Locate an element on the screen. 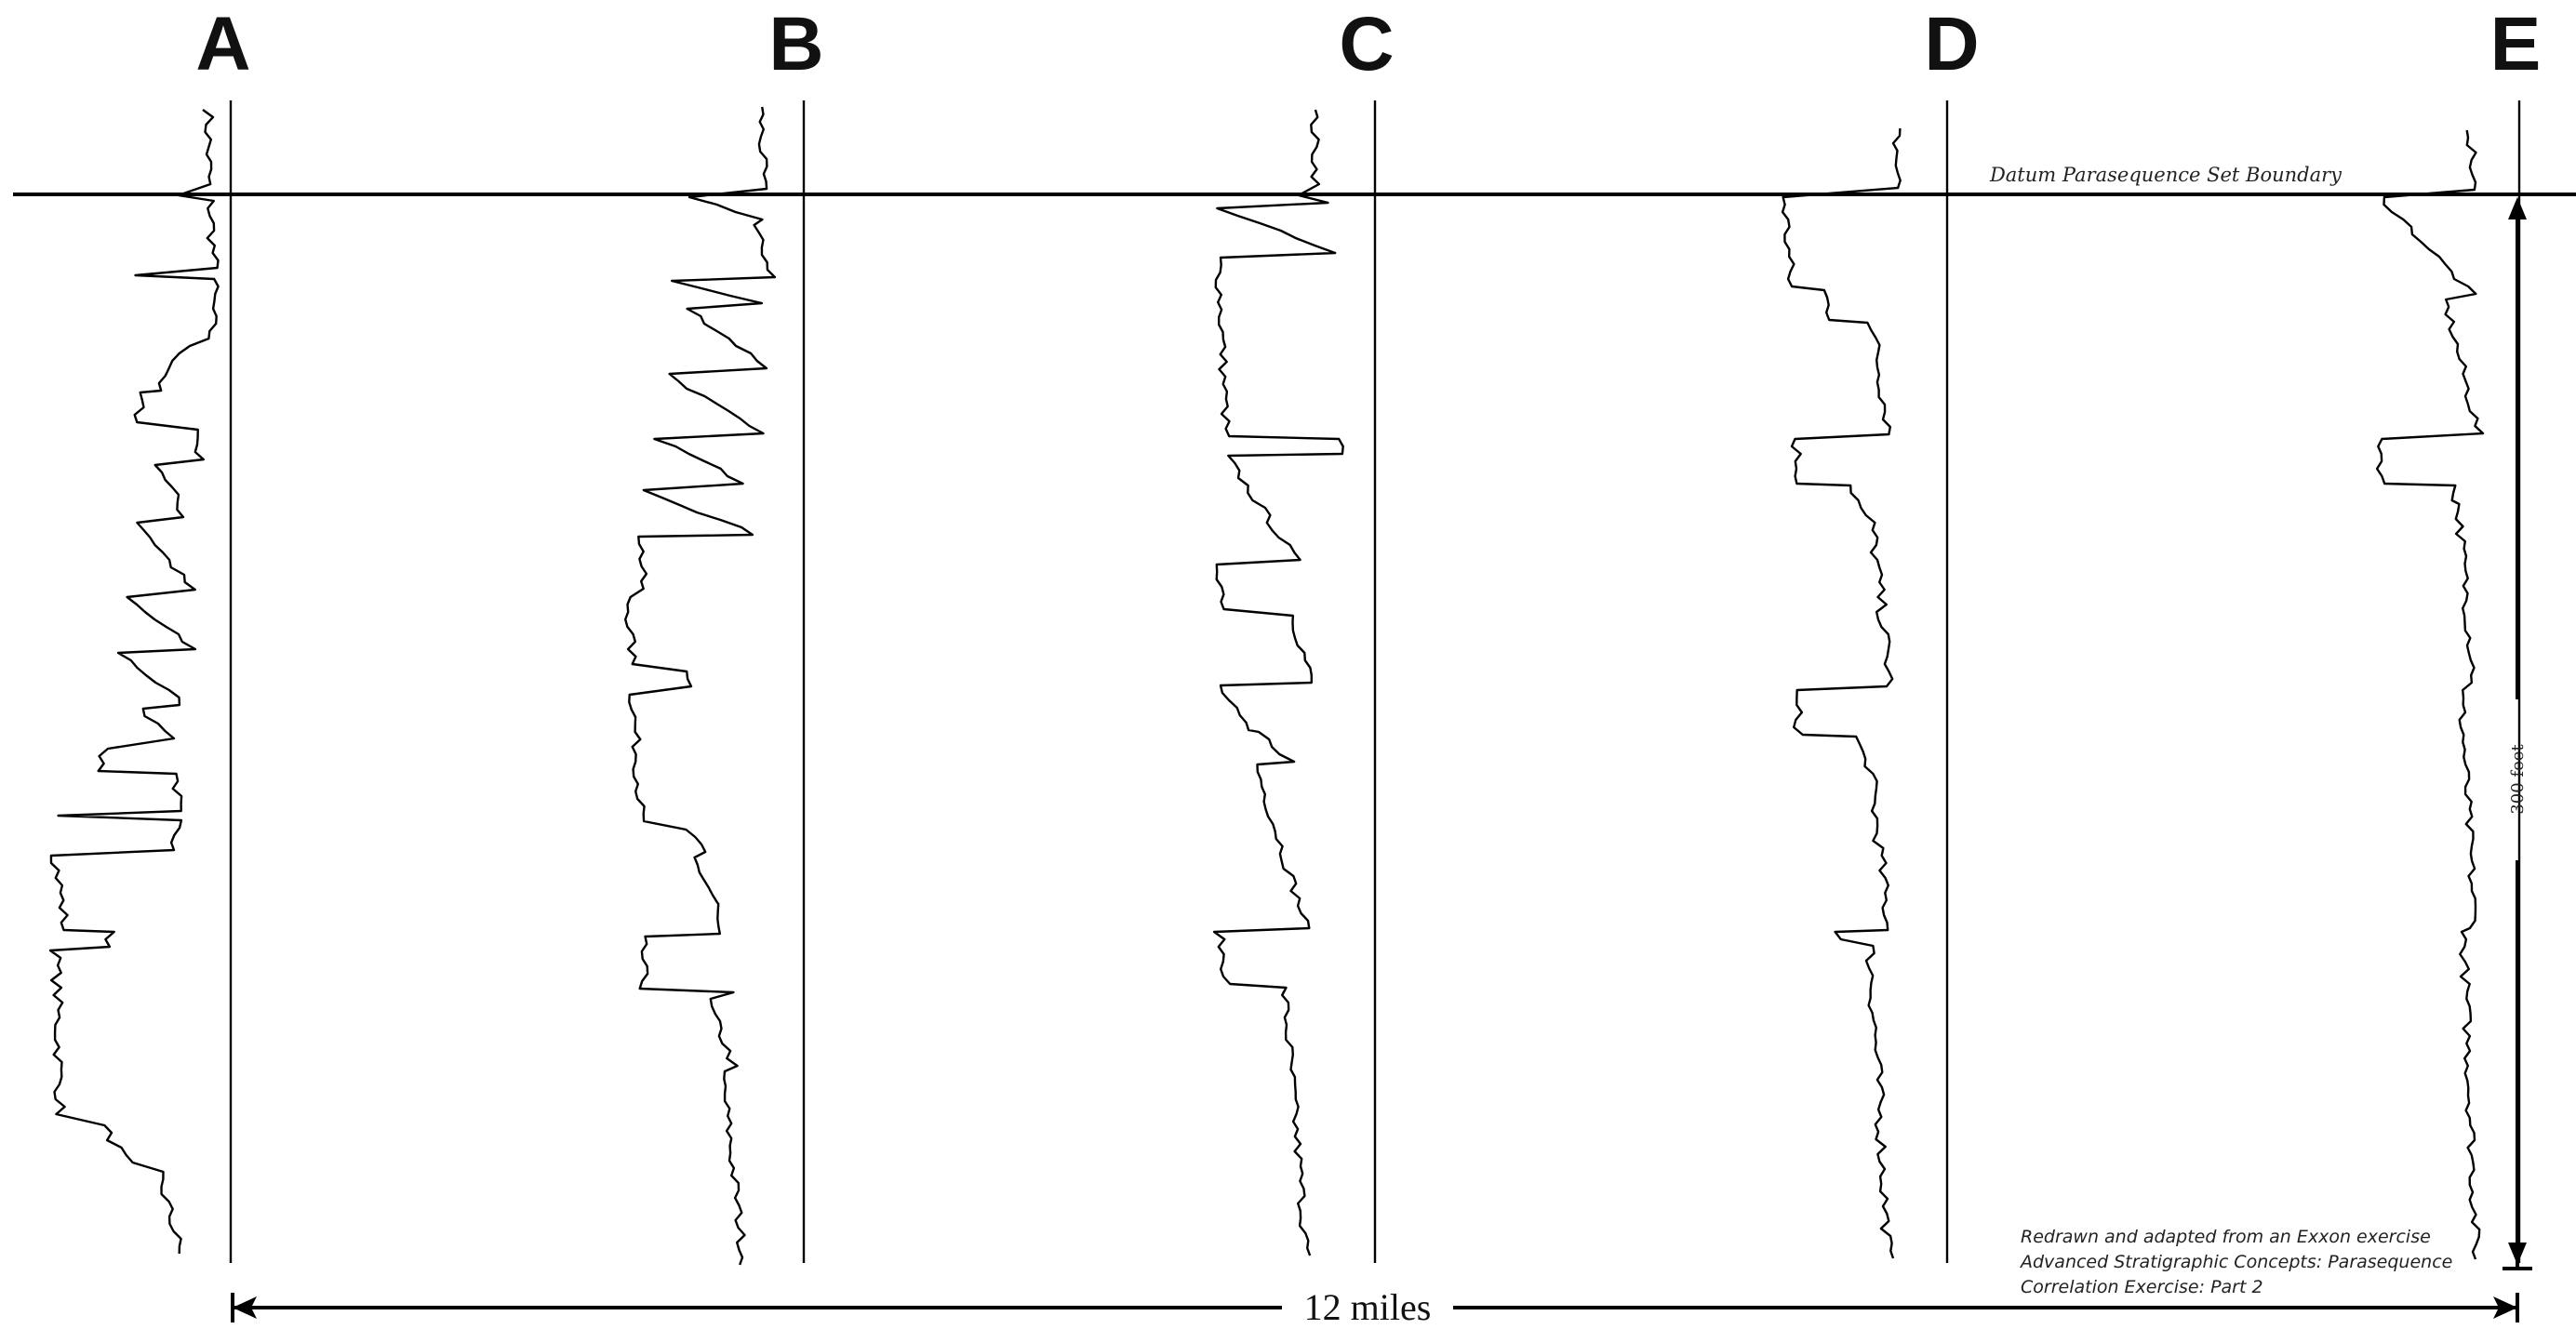  scale-arrow-right-icon is located at coordinates (2505, 1307).